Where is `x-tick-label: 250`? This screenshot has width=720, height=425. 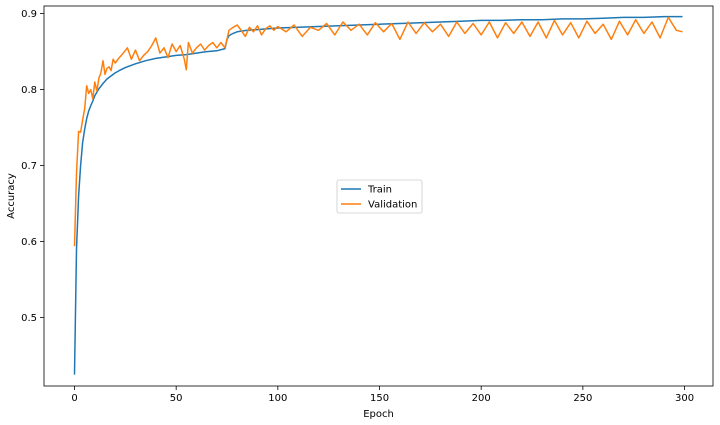 x-tick-label: 250 is located at coordinates (582, 398).